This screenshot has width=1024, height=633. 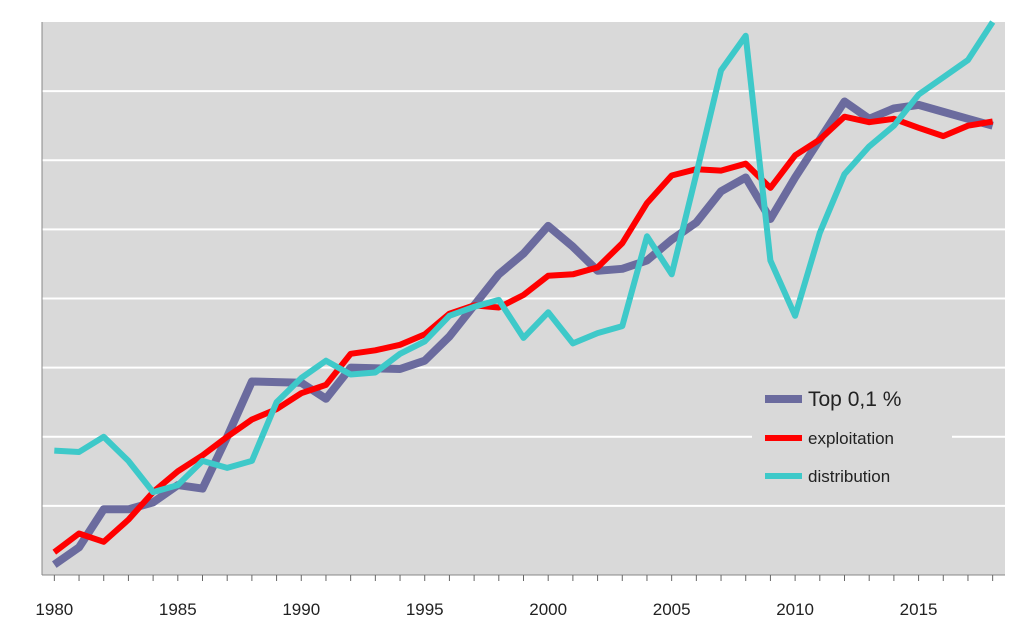 I want to click on x-tick-label: 1990, so click(x=301, y=609).